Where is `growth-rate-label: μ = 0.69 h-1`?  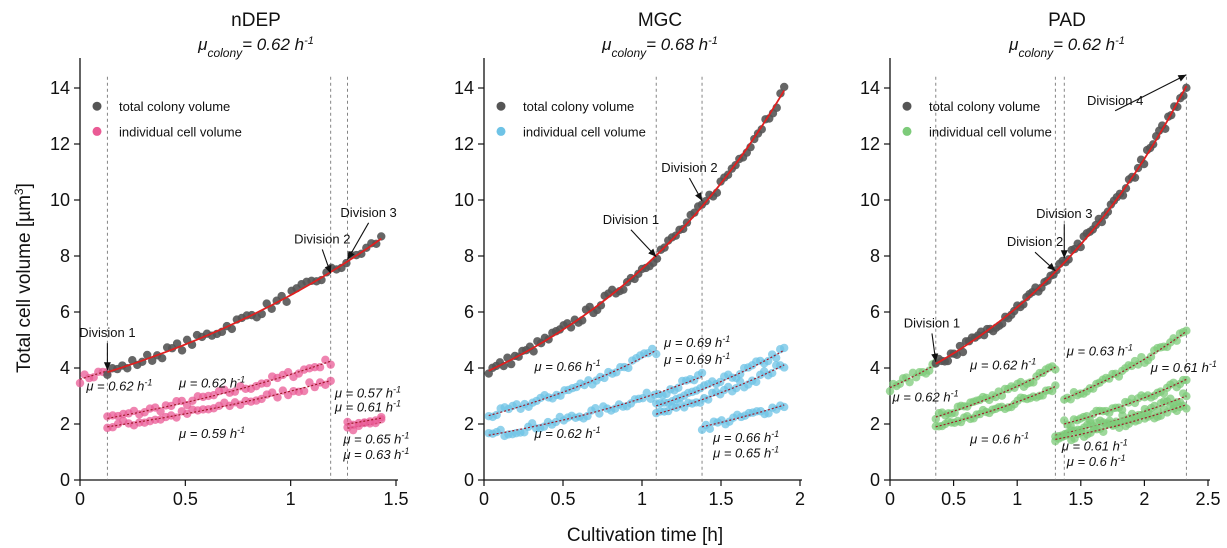
growth-rate-label: μ = 0.69 h-1 is located at coordinates (696, 342).